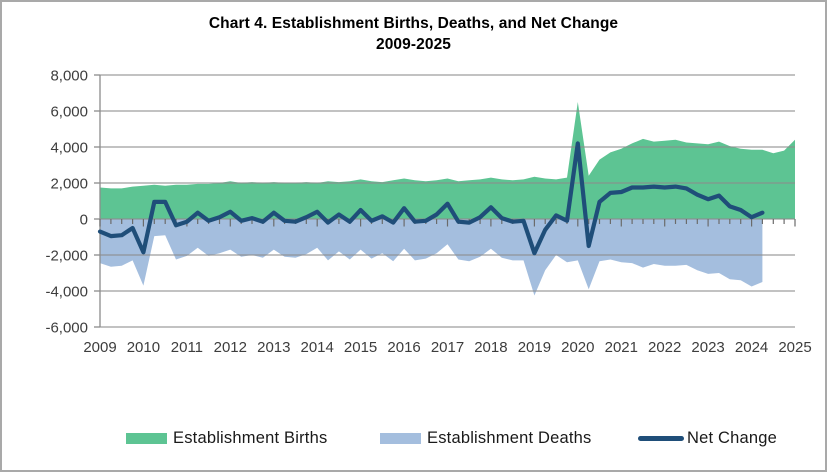 Image resolution: width=827 pixels, height=472 pixels. What do you see at coordinates (490, 347) in the screenshot?
I see `x-axis-label: 2018` at bounding box center [490, 347].